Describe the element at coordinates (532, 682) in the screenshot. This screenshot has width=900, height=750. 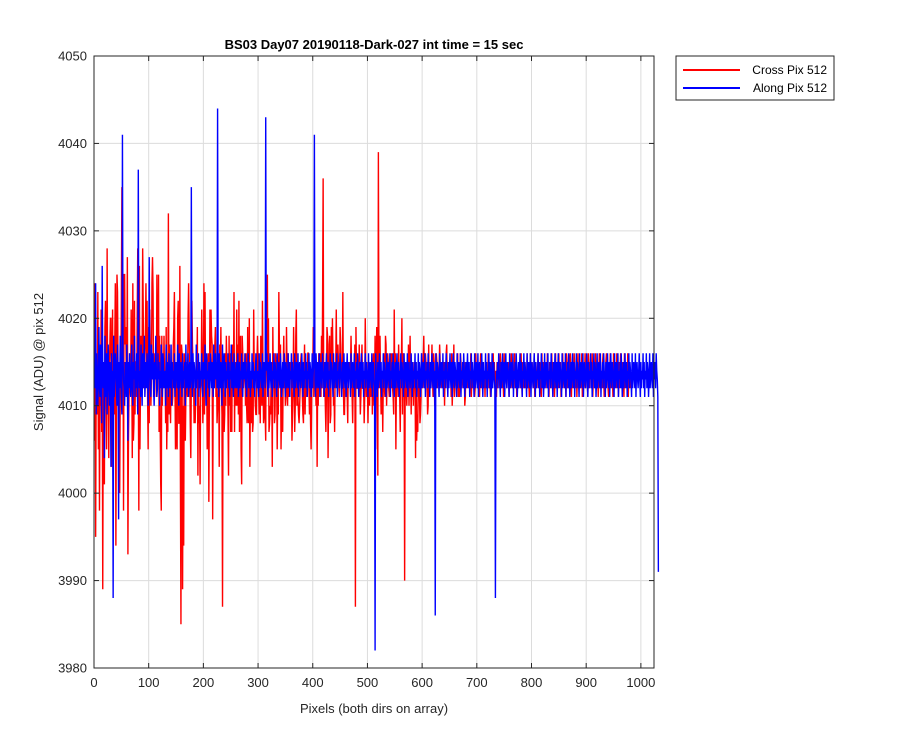
I see `x-tick-label: 800` at that location.